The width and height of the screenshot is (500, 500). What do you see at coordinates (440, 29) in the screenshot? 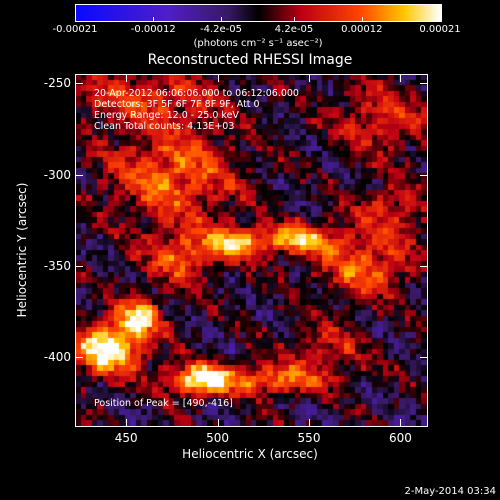
I see `colorbar-tick-label: 0.00021` at bounding box center [440, 29].